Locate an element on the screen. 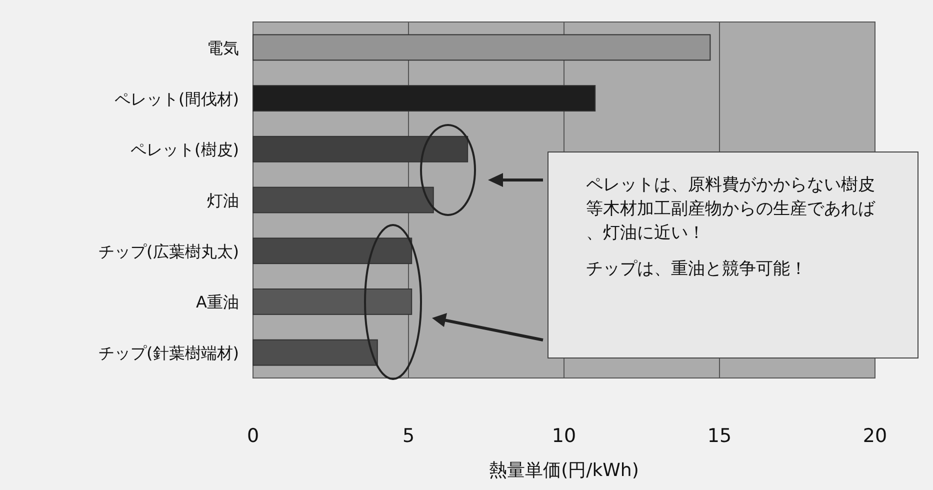 The image size is (933, 490). y-tick-label: A重油 is located at coordinates (217, 302).